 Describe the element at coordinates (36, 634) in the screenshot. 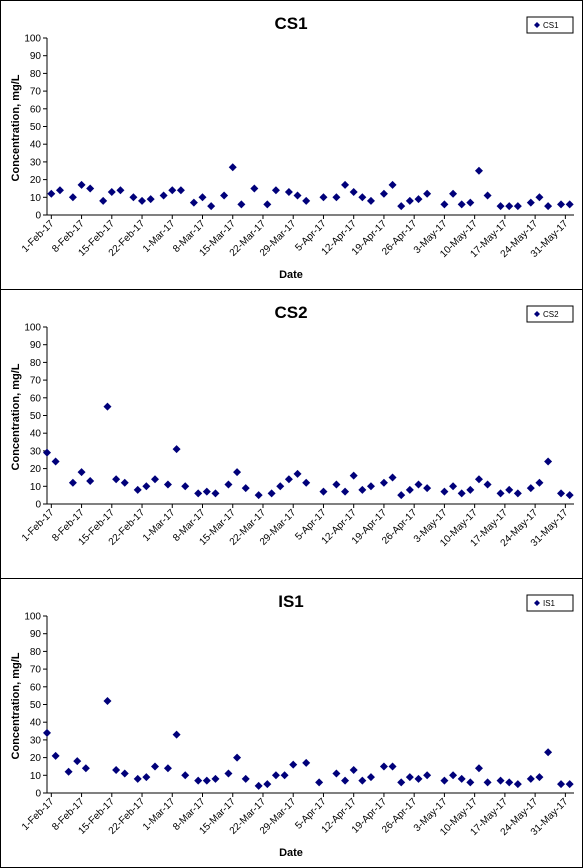

I see `y-tick-label: 90` at that location.